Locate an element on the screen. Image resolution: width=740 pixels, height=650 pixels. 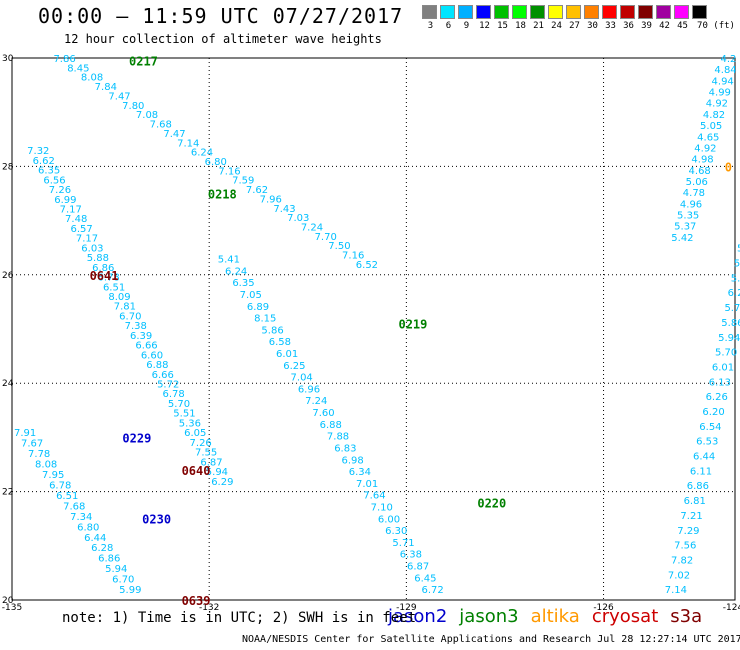
wave-height-value: 5.68 is located at coordinates (735, 278).